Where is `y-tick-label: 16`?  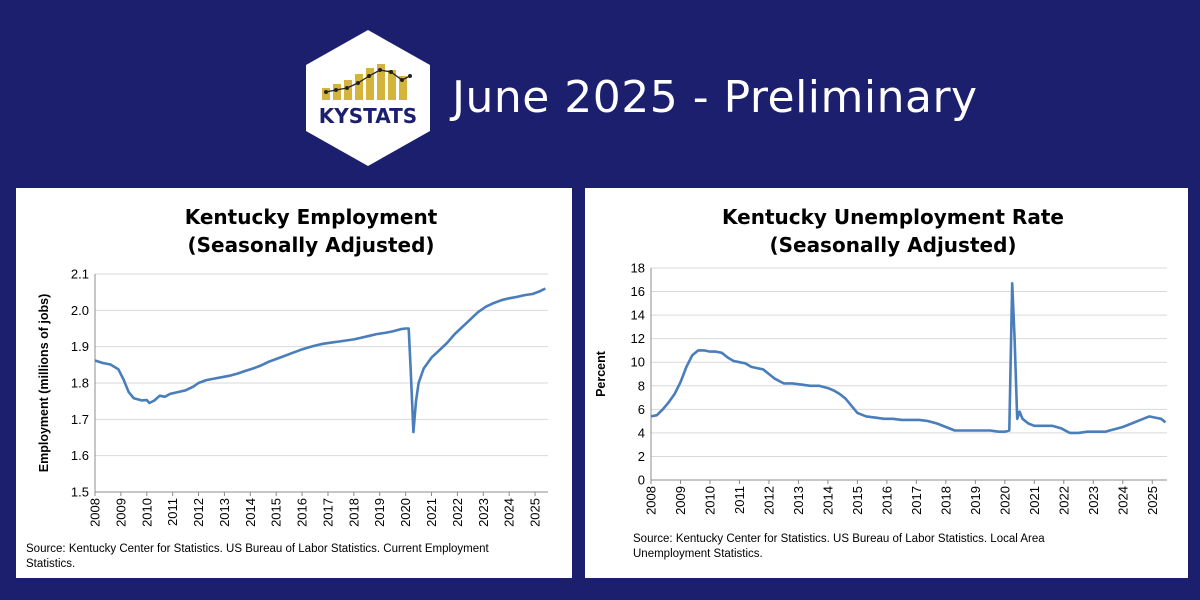 y-tick-label: 16 is located at coordinates (638, 291).